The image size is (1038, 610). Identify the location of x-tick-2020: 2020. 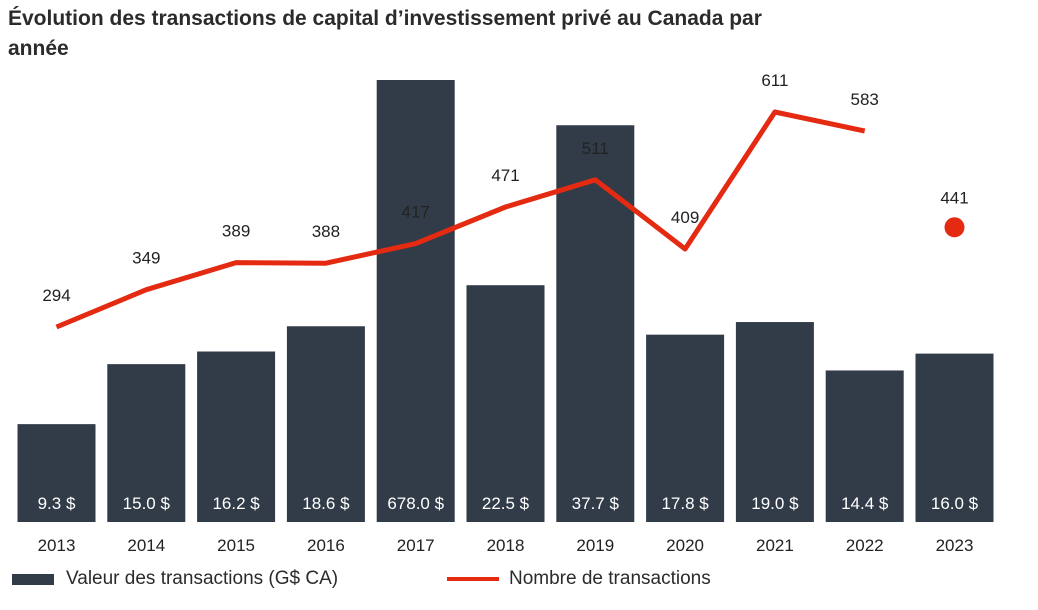
(685, 545).